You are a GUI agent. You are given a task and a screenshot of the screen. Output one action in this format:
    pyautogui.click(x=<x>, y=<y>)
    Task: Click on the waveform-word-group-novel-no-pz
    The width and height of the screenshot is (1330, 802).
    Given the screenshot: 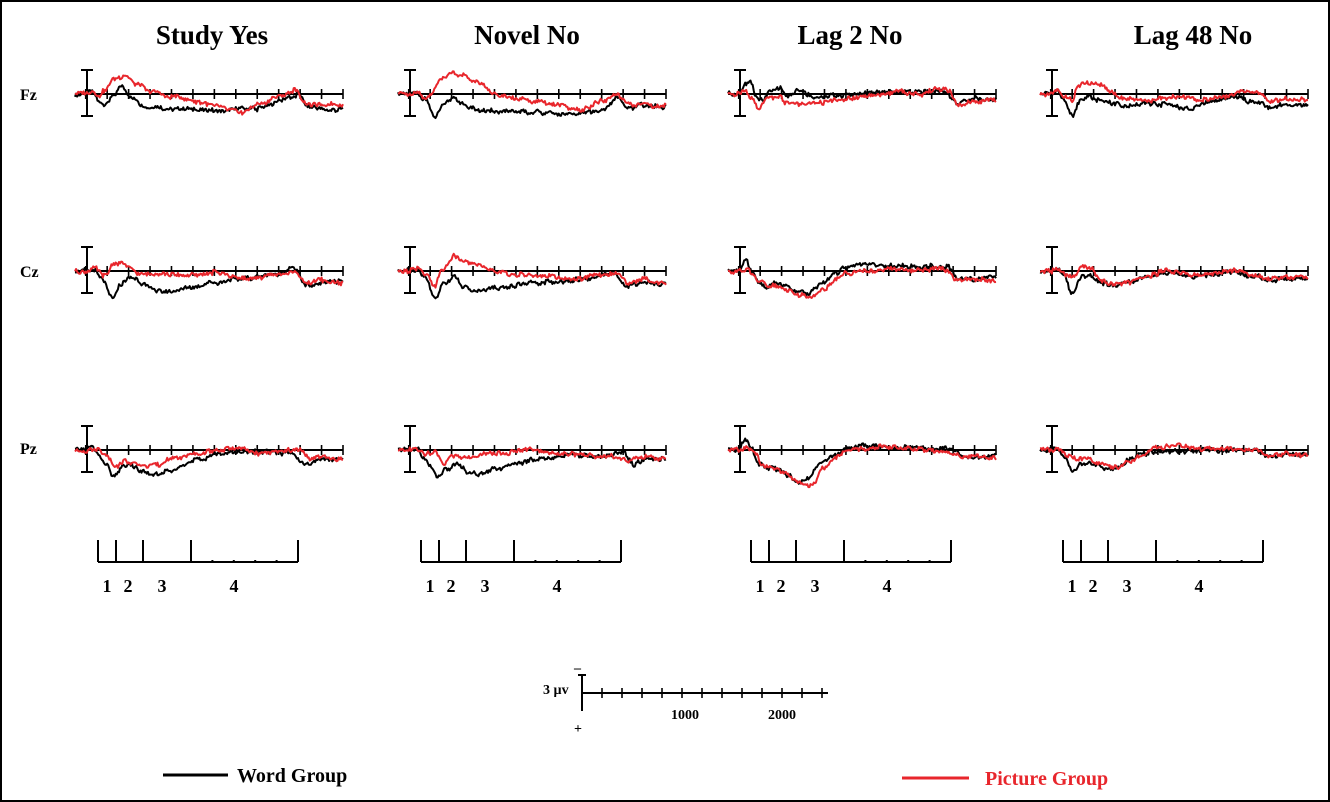 What is the action you would take?
    pyautogui.click(x=532, y=462)
    